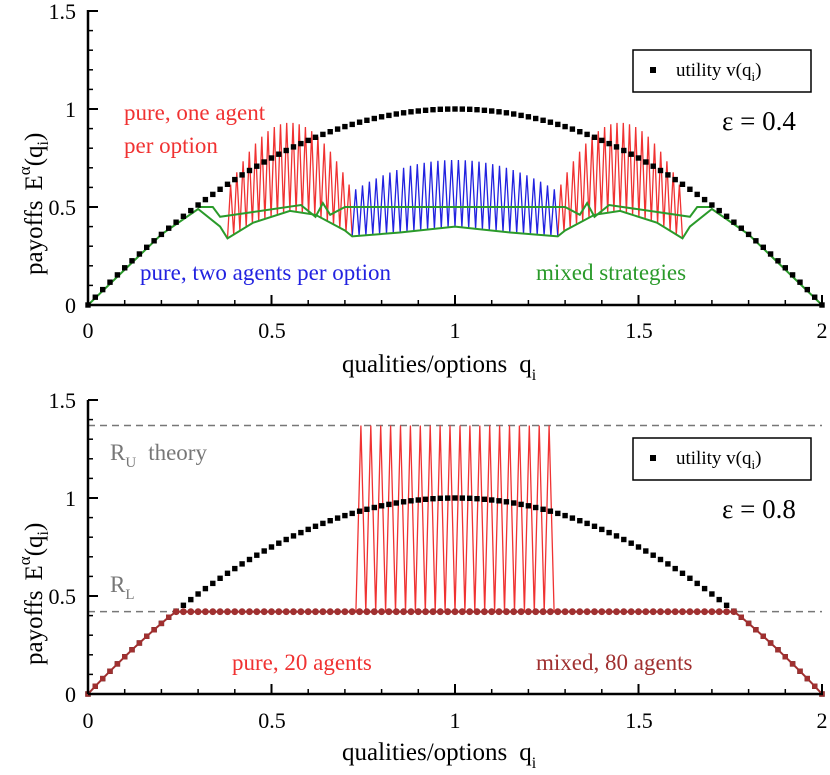  What do you see at coordinates (614, 662) in the screenshot?
I see `bottom-annotation-mixed80: mixed, 80 agents` at bounding box center [614, 662].